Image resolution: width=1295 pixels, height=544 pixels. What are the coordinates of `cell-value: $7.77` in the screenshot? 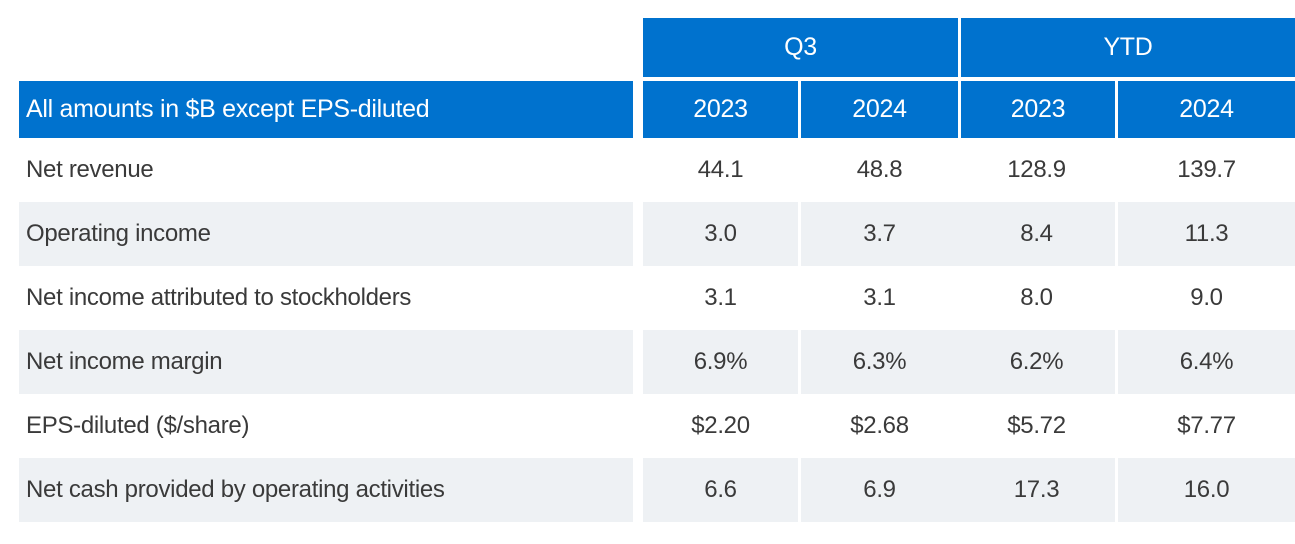 It's located at (1205, 426).